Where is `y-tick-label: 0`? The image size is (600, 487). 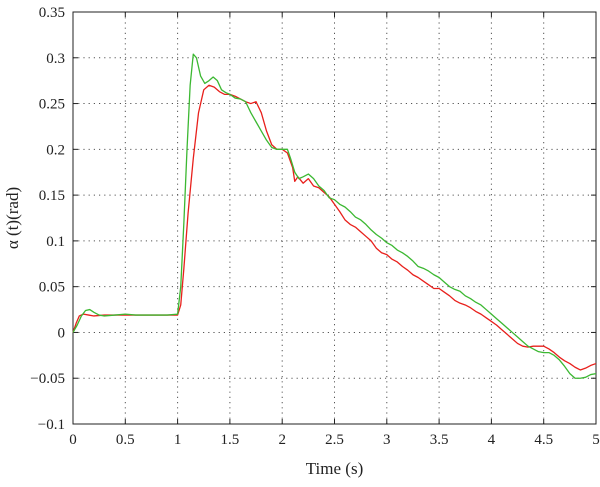
y-tick-label: 0 is located at coordinates (62, 333).